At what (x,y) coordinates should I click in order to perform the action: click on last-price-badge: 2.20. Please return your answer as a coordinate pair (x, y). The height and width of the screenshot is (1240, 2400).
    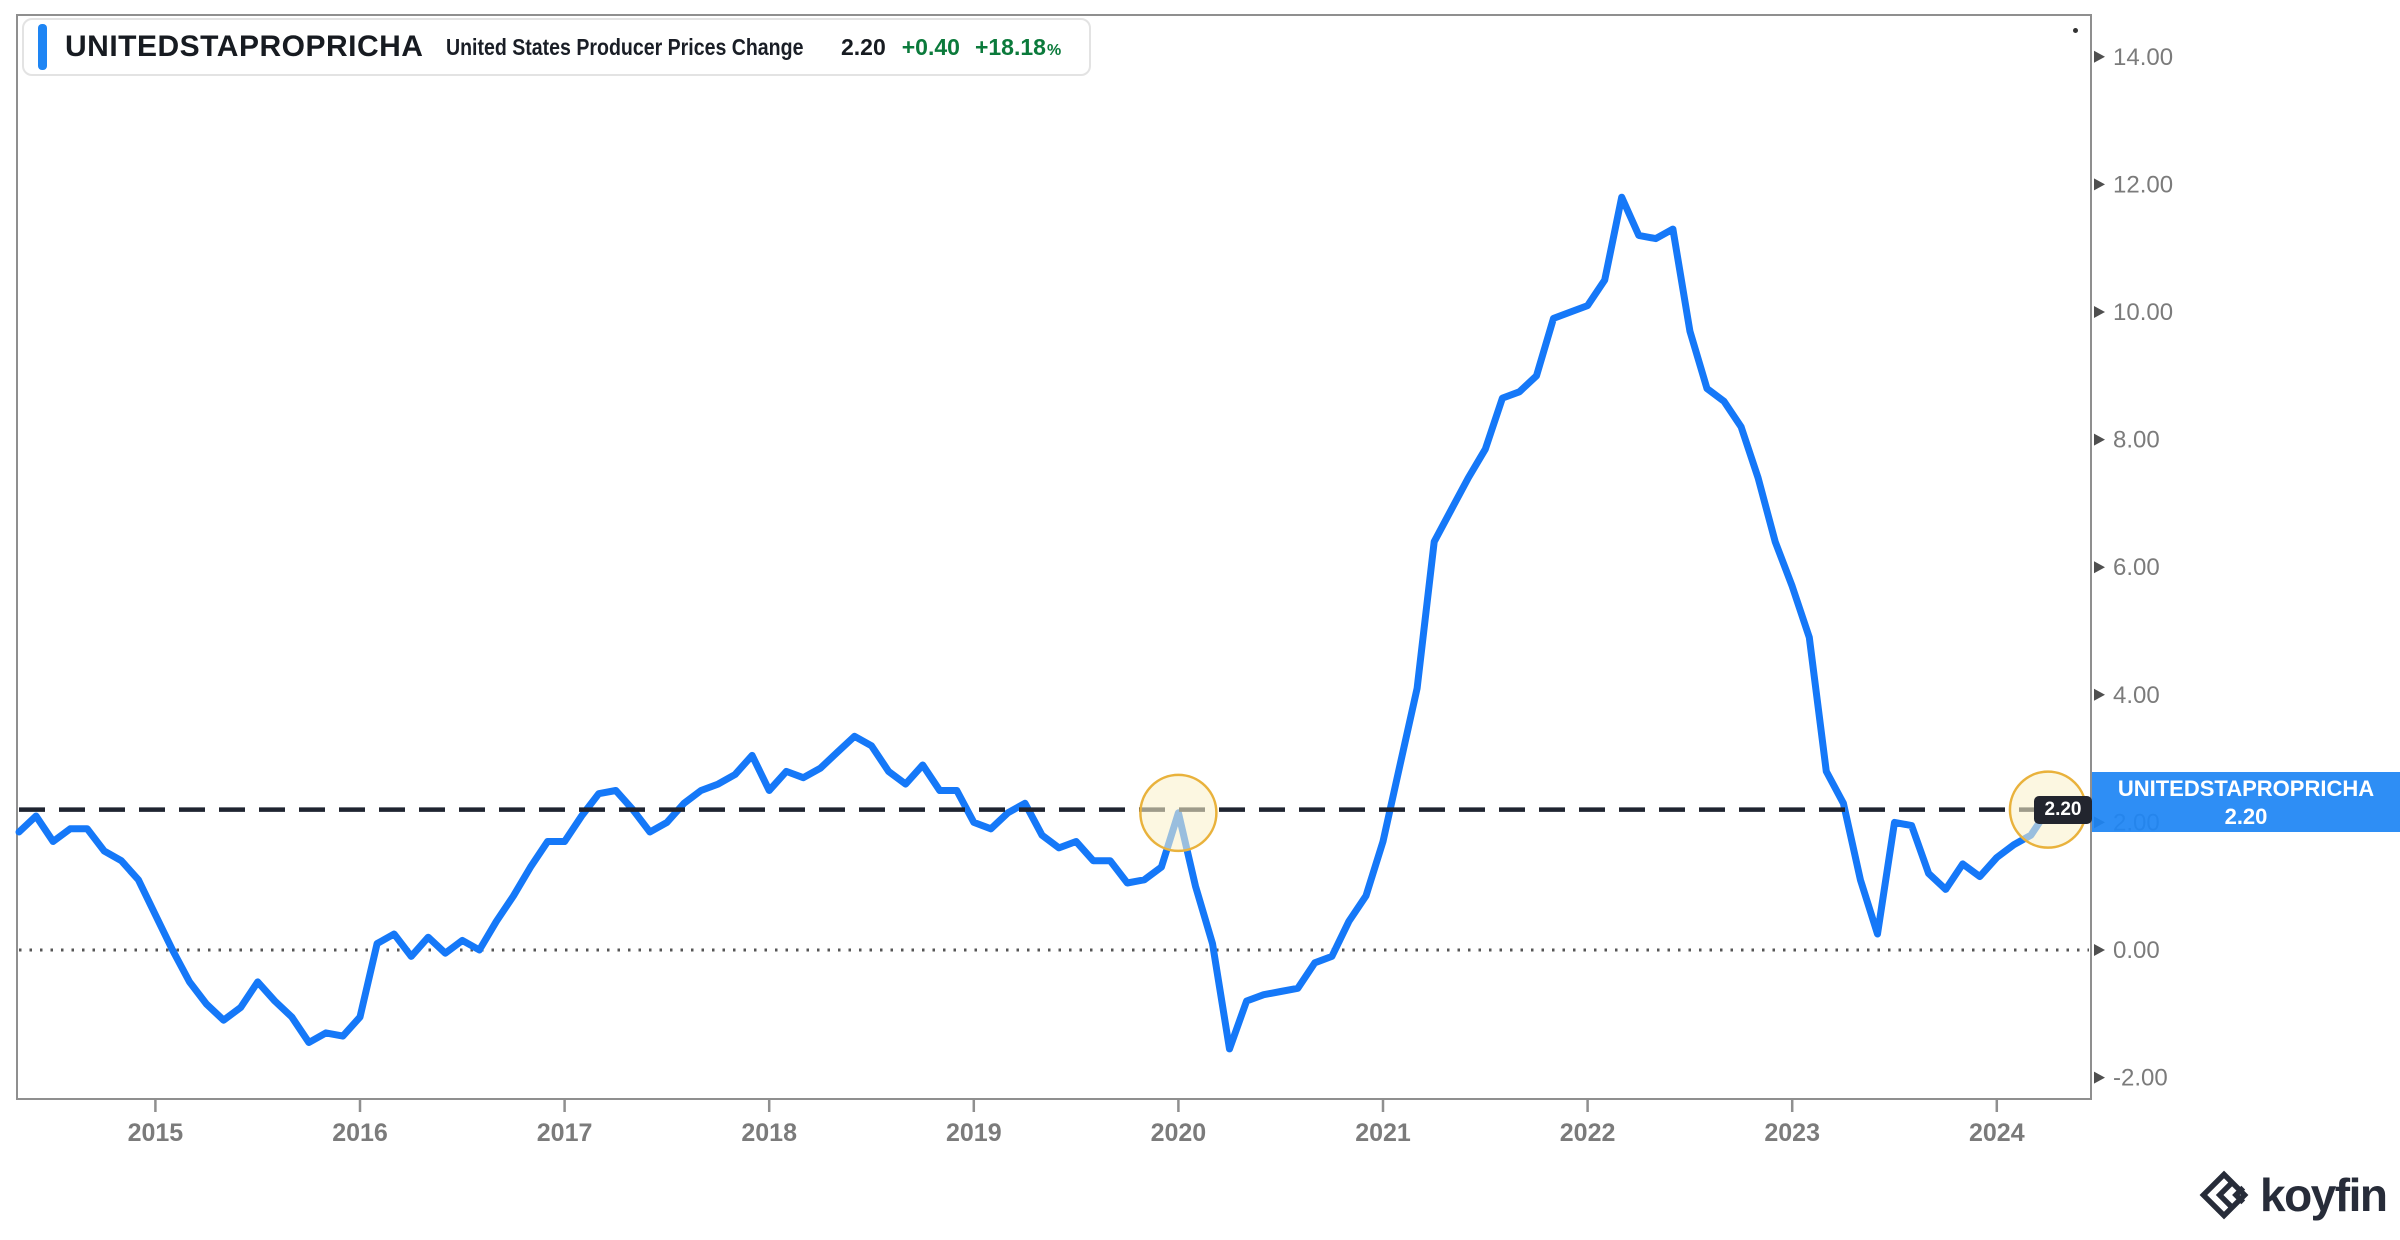
    Looking at the image, I should click on (2063, 810).